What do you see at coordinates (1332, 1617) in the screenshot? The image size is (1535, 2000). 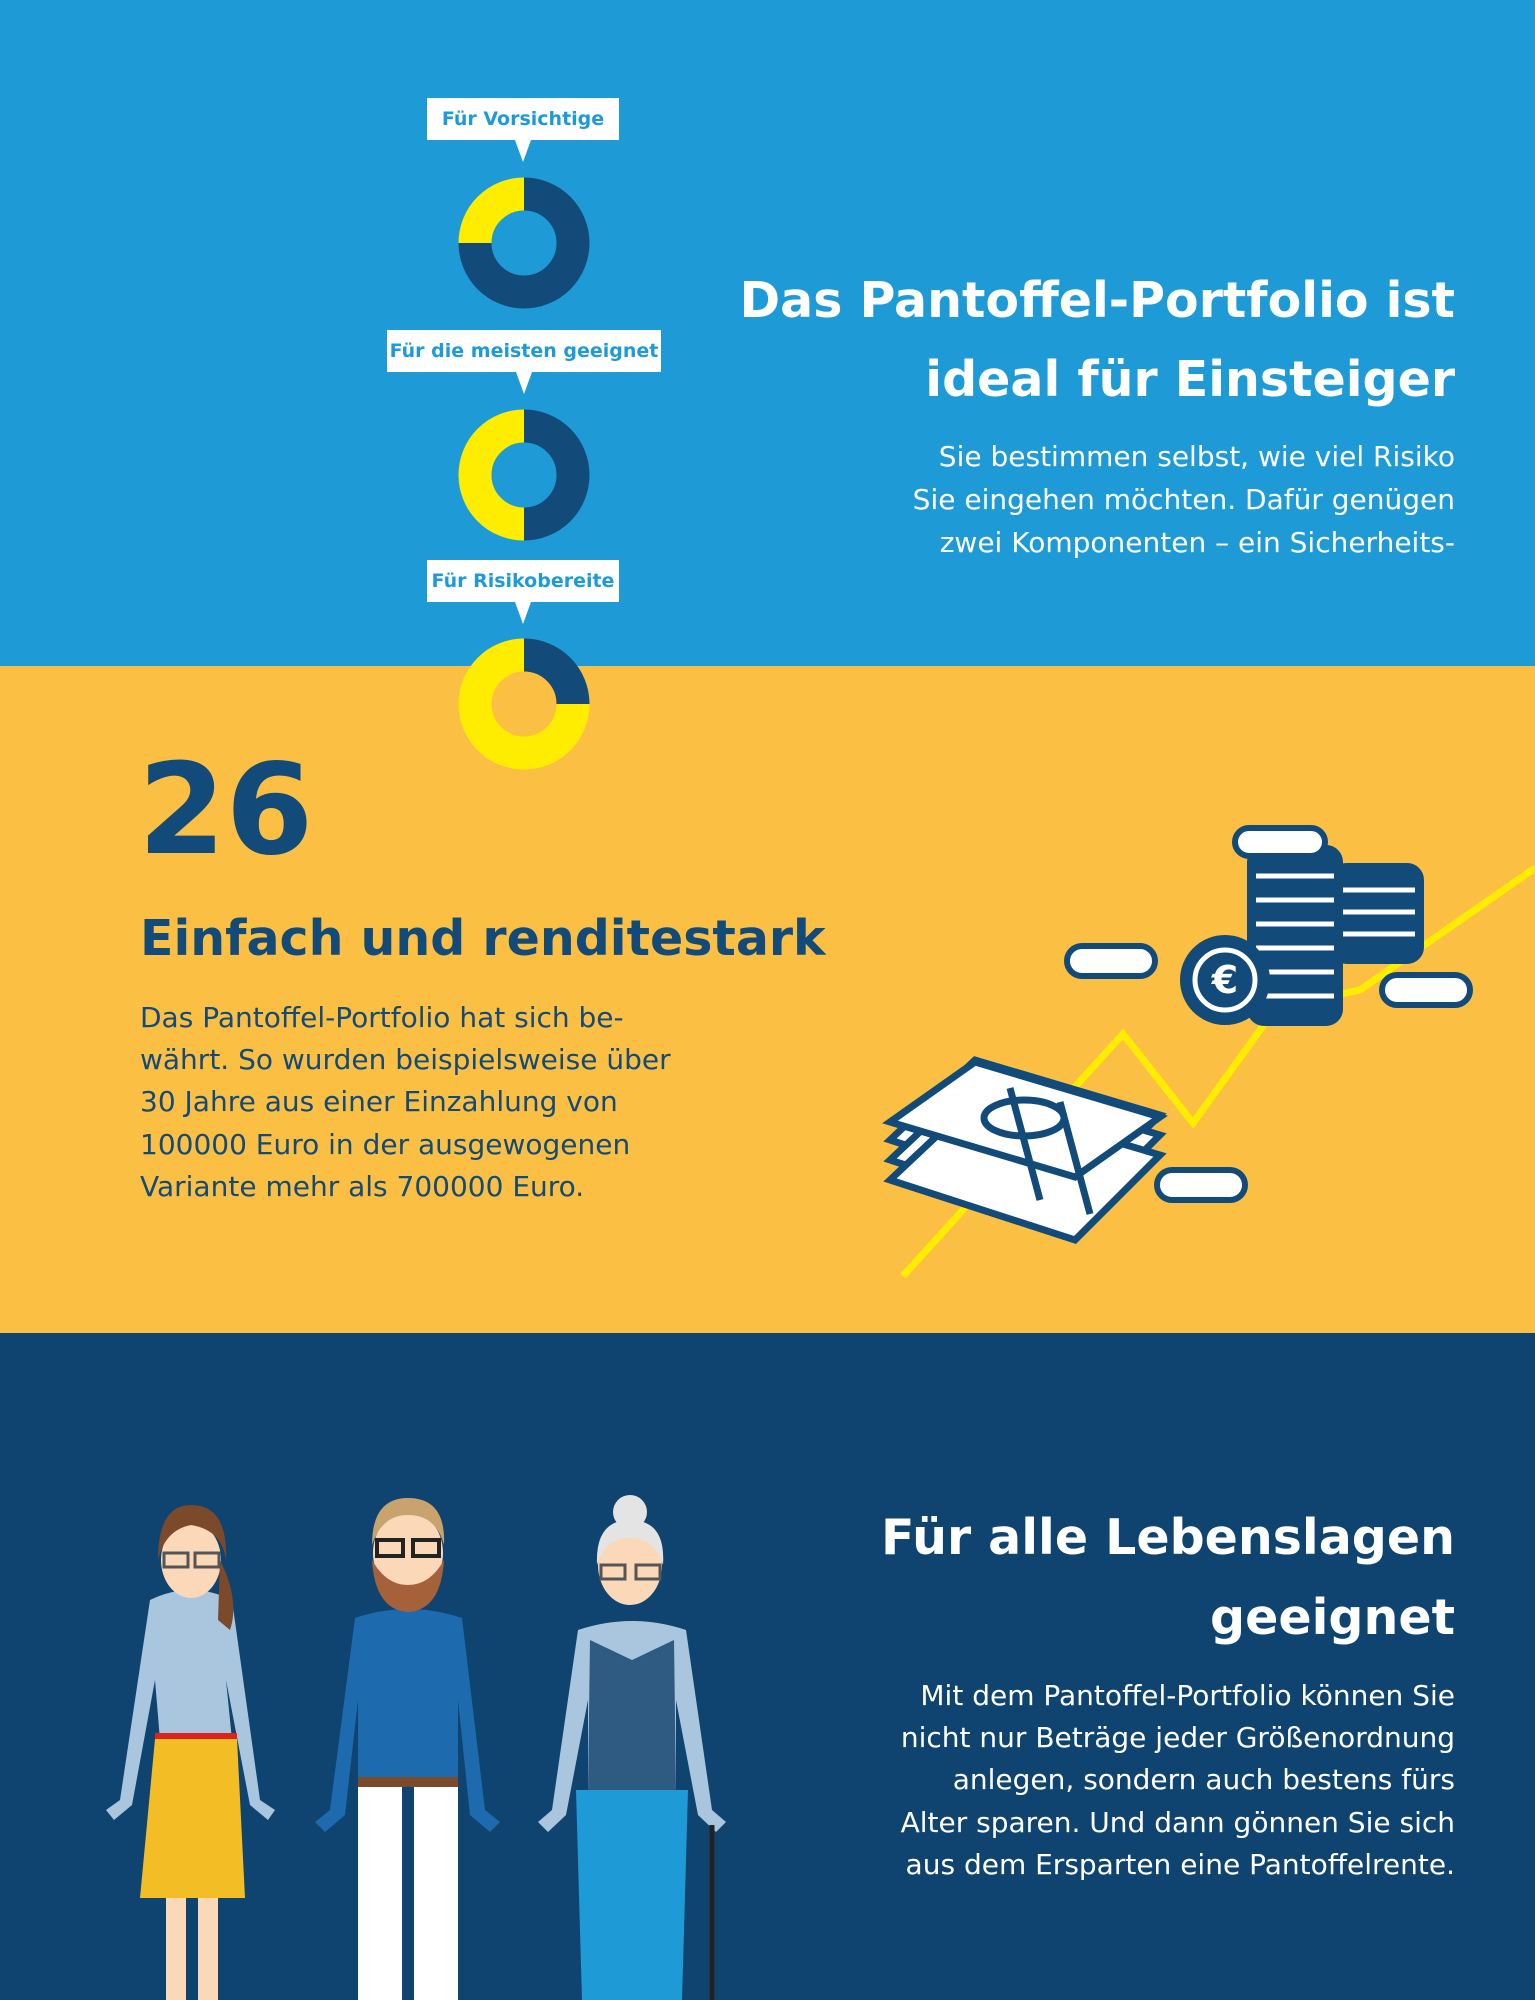 I see `life-title-line: geeignet` at bounding box center [1332, 1617].